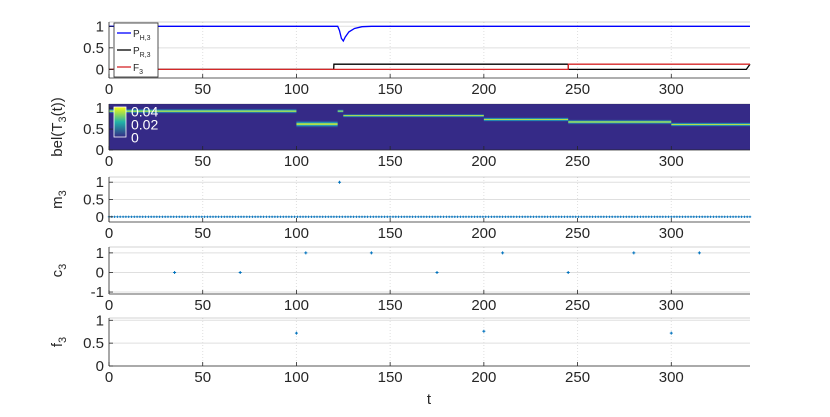  Describe the element at coordinates (57, 140) in the screenshot. I see `y-label-main: bel(T` at that location.